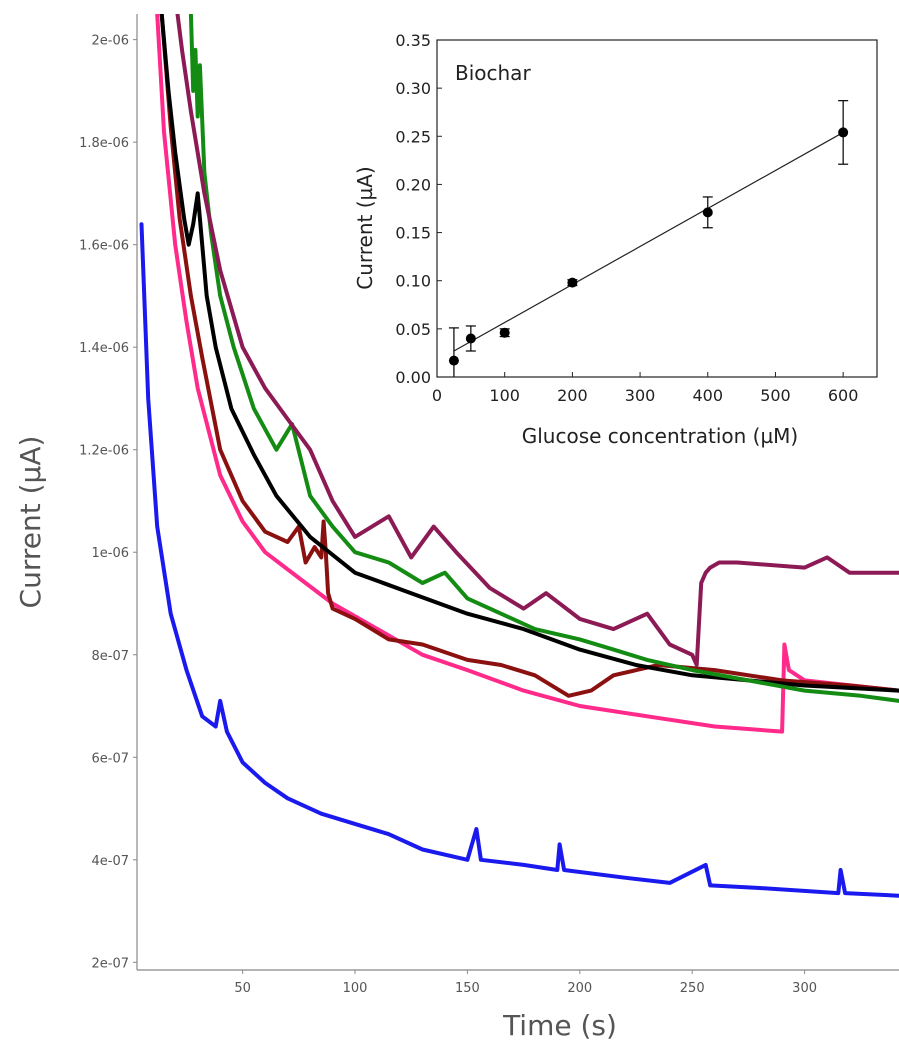  What do you see at coordinates (355, 988) in the screenshot?
I see `main-x-tick-label: 100` at bounding box center [355, 988].